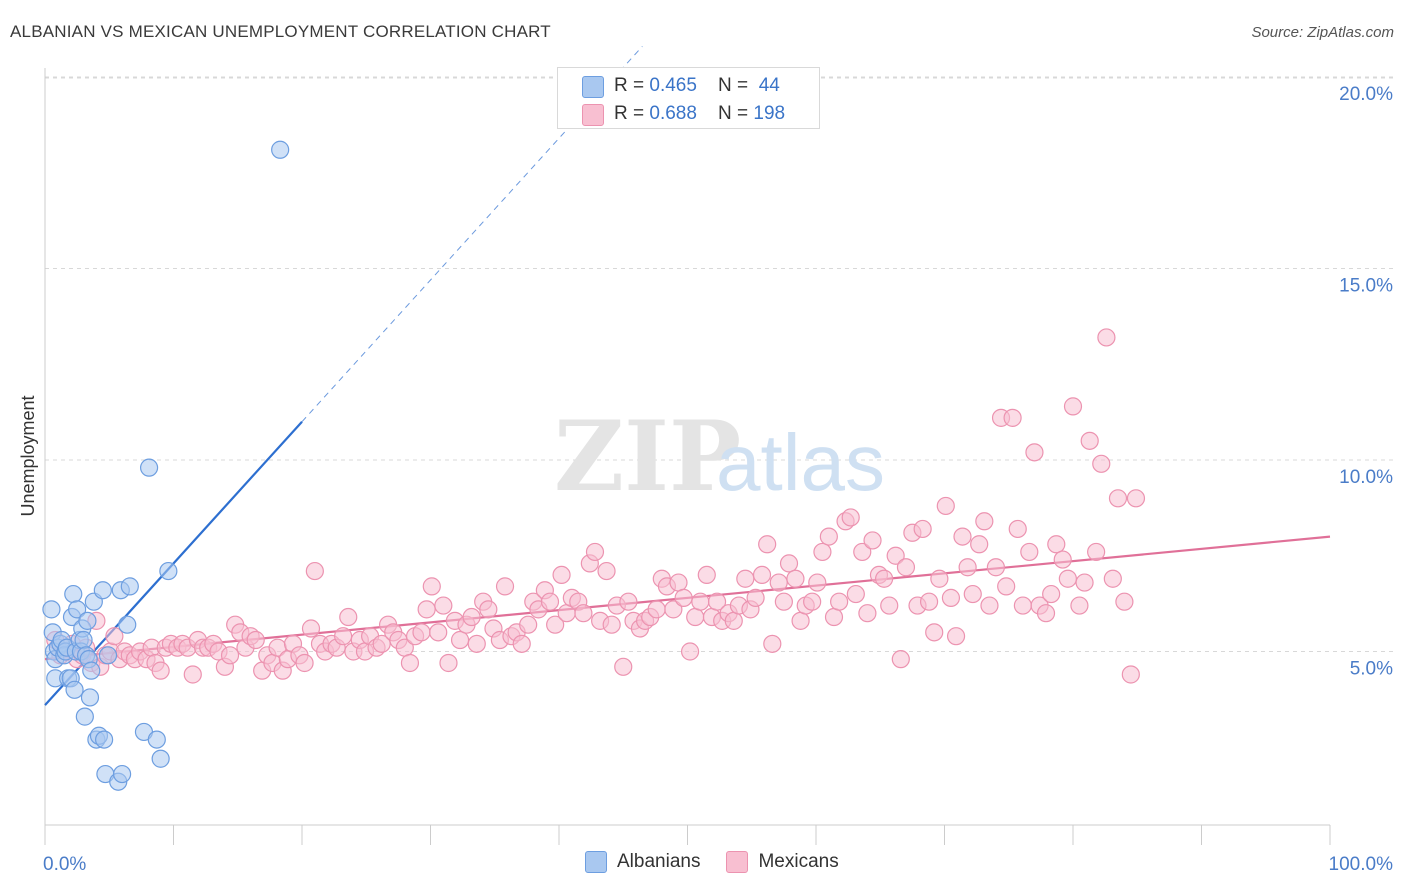  What do you see at coordinates (28, 455) in the screenshot?
I see `y-axis-label: Unemployment` at bounding box center [28, 455].